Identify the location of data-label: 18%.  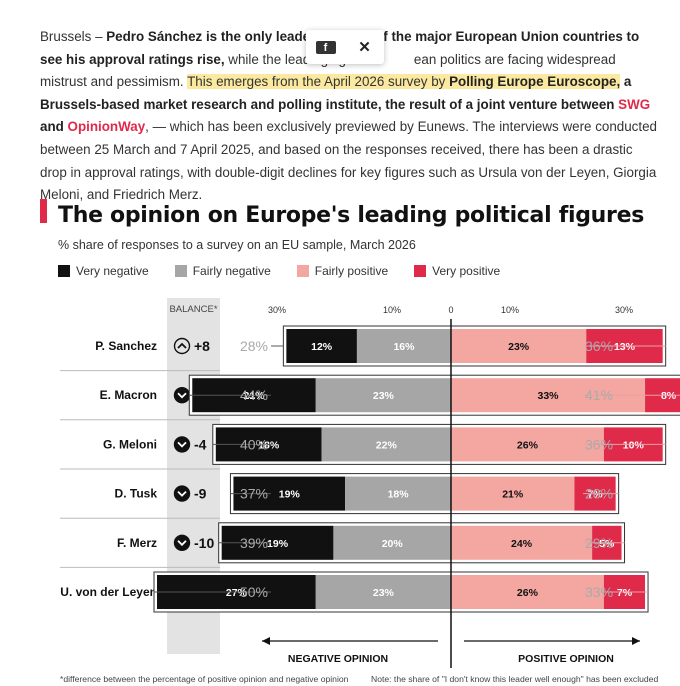
(399, 495).